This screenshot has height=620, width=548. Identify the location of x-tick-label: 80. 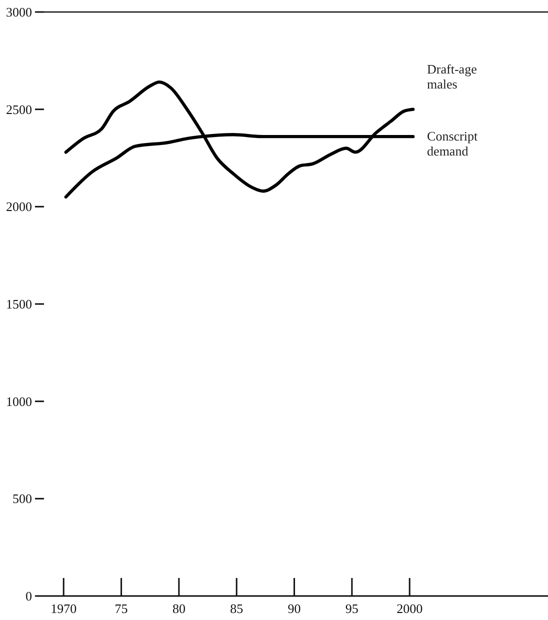
(179, 608).